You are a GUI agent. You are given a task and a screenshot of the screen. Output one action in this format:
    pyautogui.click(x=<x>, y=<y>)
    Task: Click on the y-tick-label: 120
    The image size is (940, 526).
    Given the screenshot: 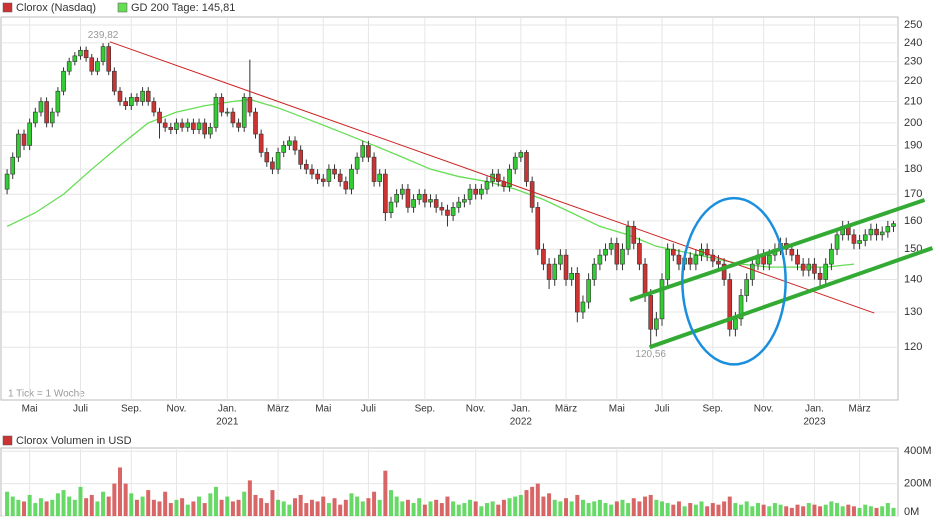 What is the action you would take?
    pyautogui.click(x=913, y=347)
    